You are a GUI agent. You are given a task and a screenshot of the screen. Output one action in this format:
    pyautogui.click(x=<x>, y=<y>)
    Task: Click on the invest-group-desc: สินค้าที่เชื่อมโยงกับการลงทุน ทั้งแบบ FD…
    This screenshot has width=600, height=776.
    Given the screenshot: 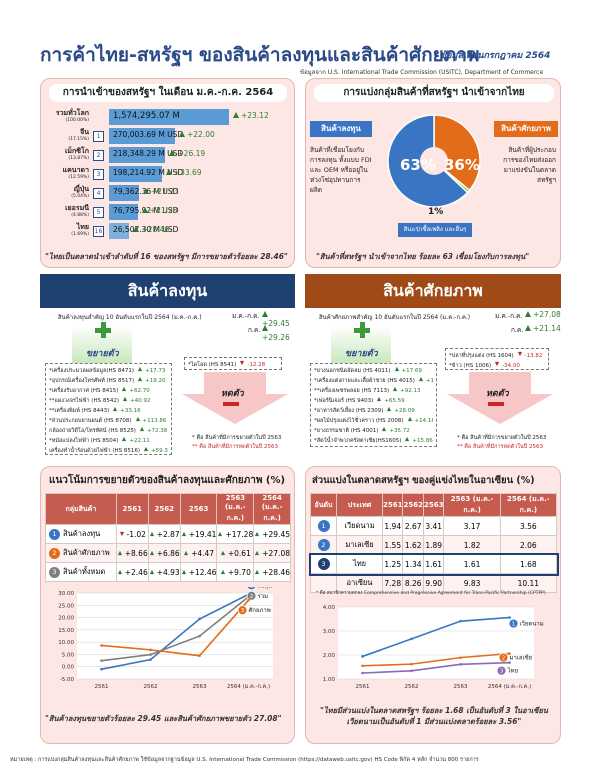 What is the action you would take?
    pyautogui.click(x=341, y=170)
    